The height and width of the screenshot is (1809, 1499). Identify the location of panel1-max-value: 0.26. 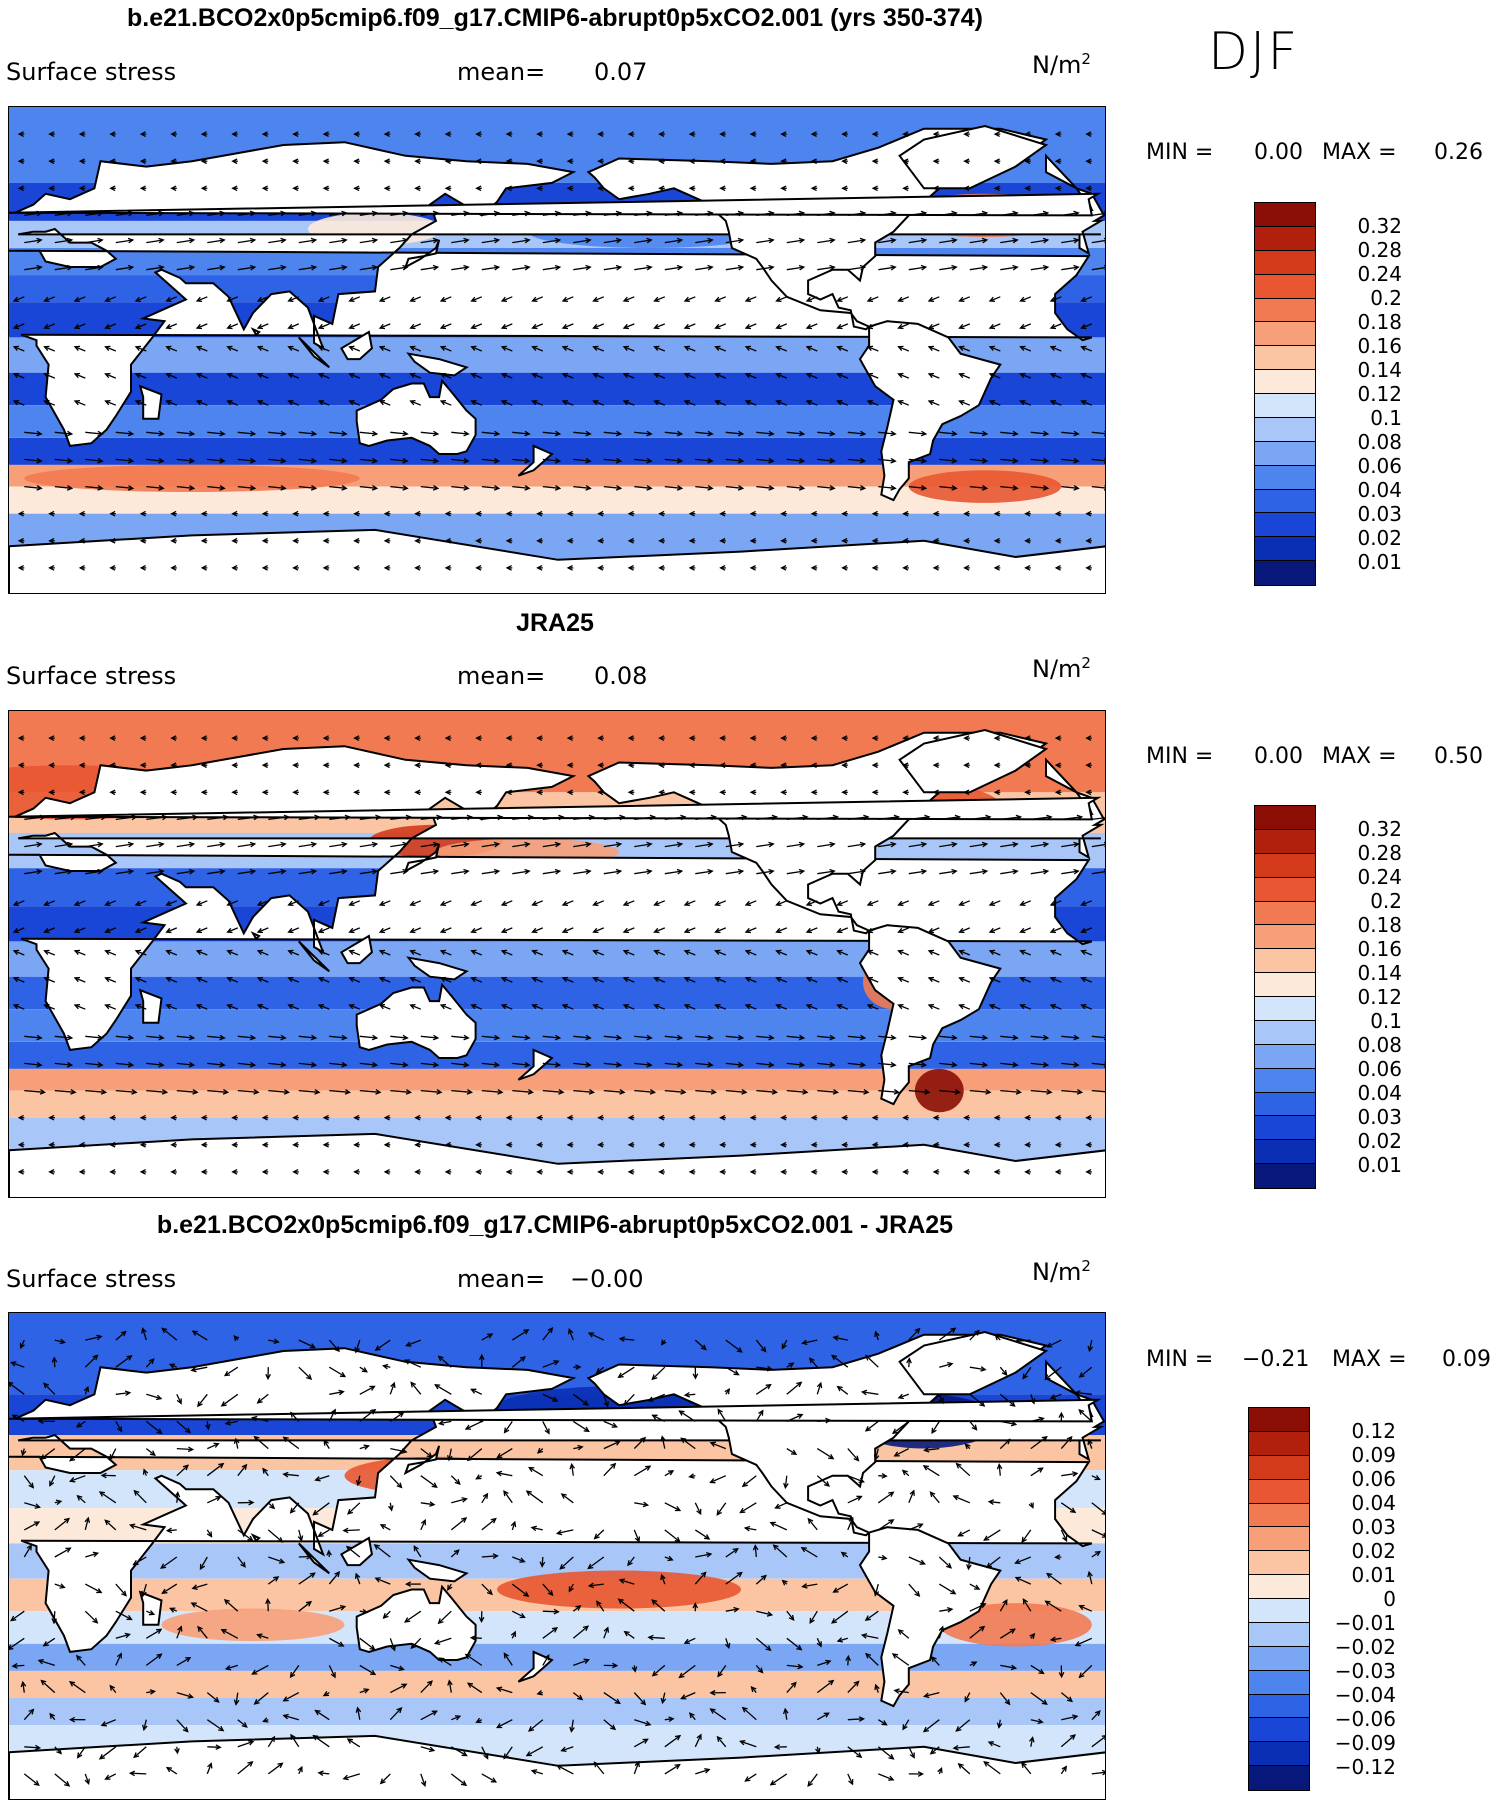
(1458, 152).